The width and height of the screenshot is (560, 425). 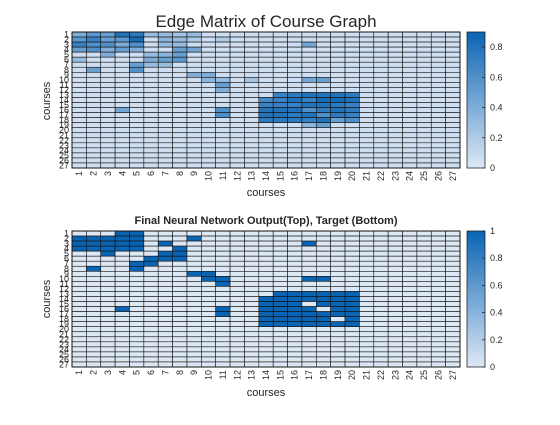 I want to click on y-tick-label: 21, so click(x=64, y=135).